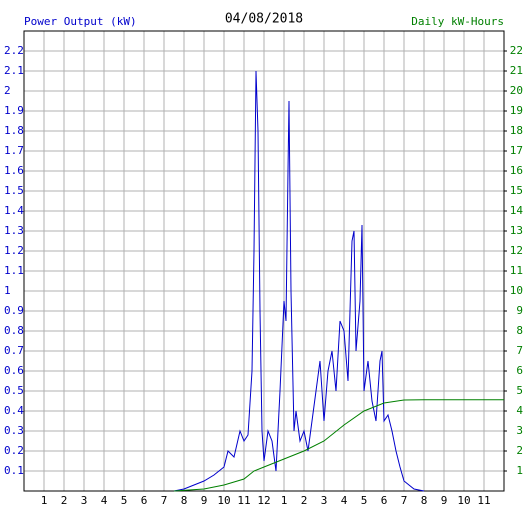 Image resolution: width=527 pixels, height=510 pixels. I want to click on y-tick-label: 0.7, so click(14, 350).